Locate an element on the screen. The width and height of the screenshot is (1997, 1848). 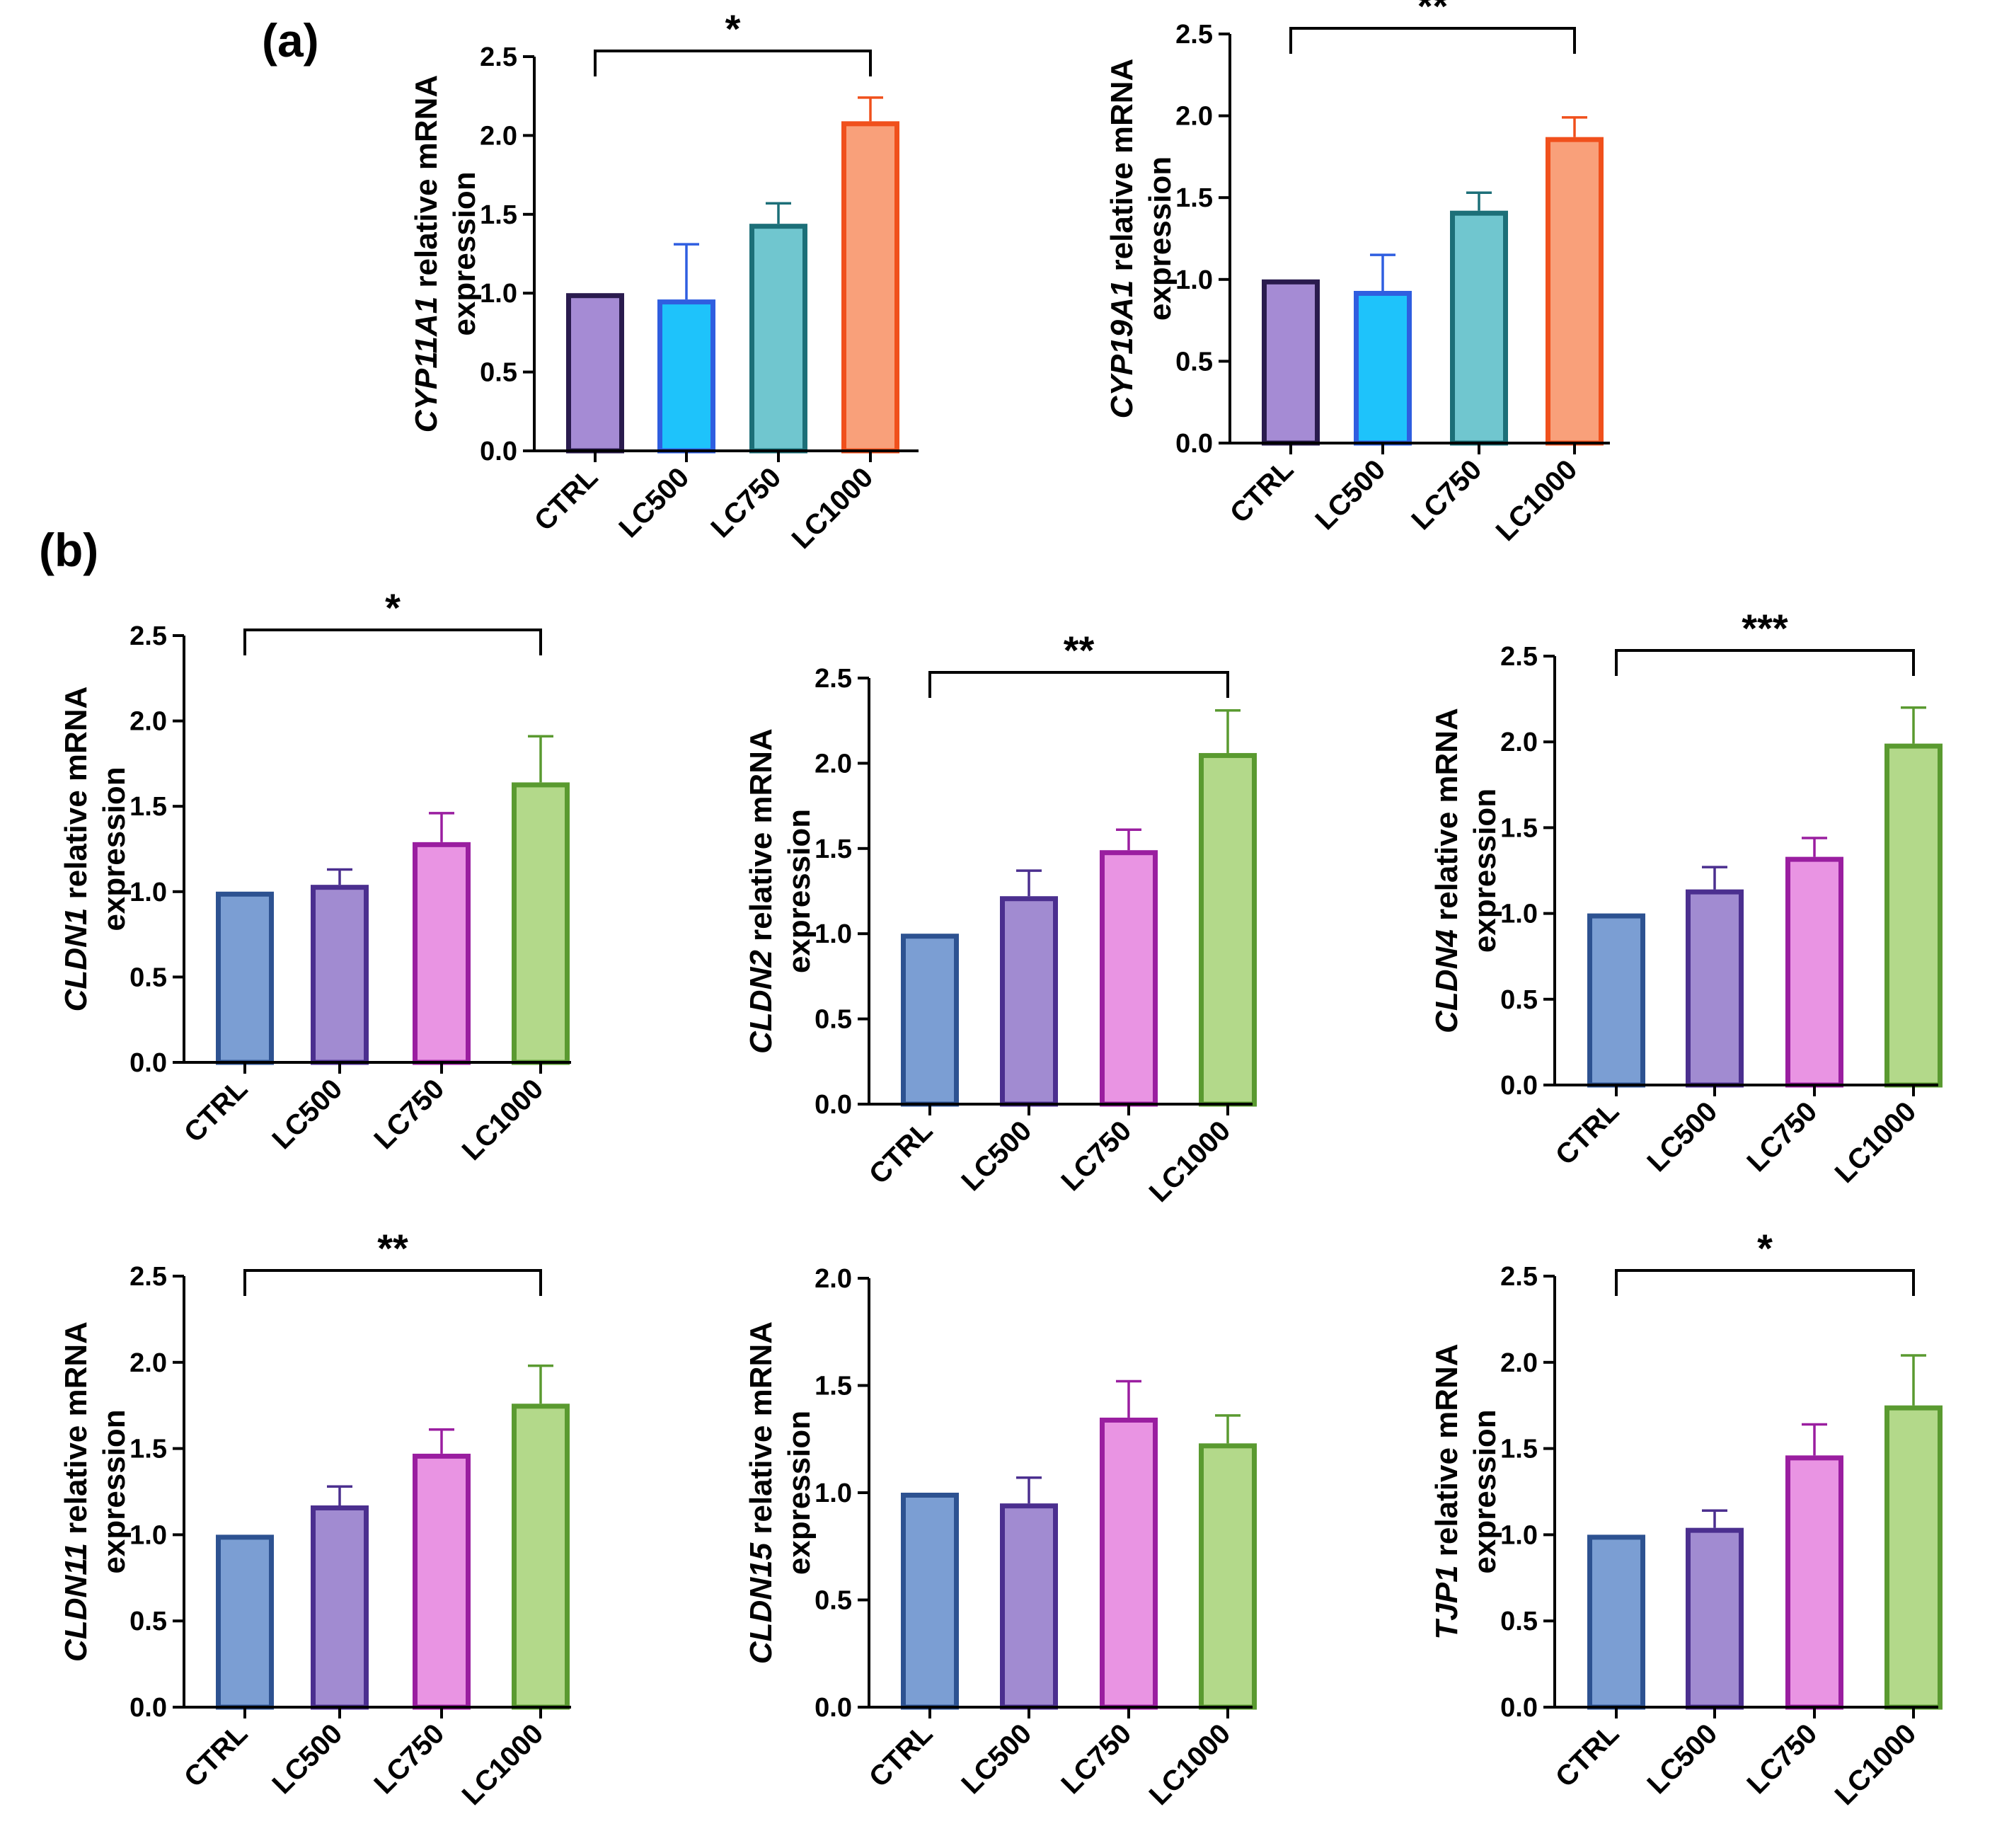
y-tick-label-tjp1-1.5: 1.5 is located at coordinates (1519, 1449).